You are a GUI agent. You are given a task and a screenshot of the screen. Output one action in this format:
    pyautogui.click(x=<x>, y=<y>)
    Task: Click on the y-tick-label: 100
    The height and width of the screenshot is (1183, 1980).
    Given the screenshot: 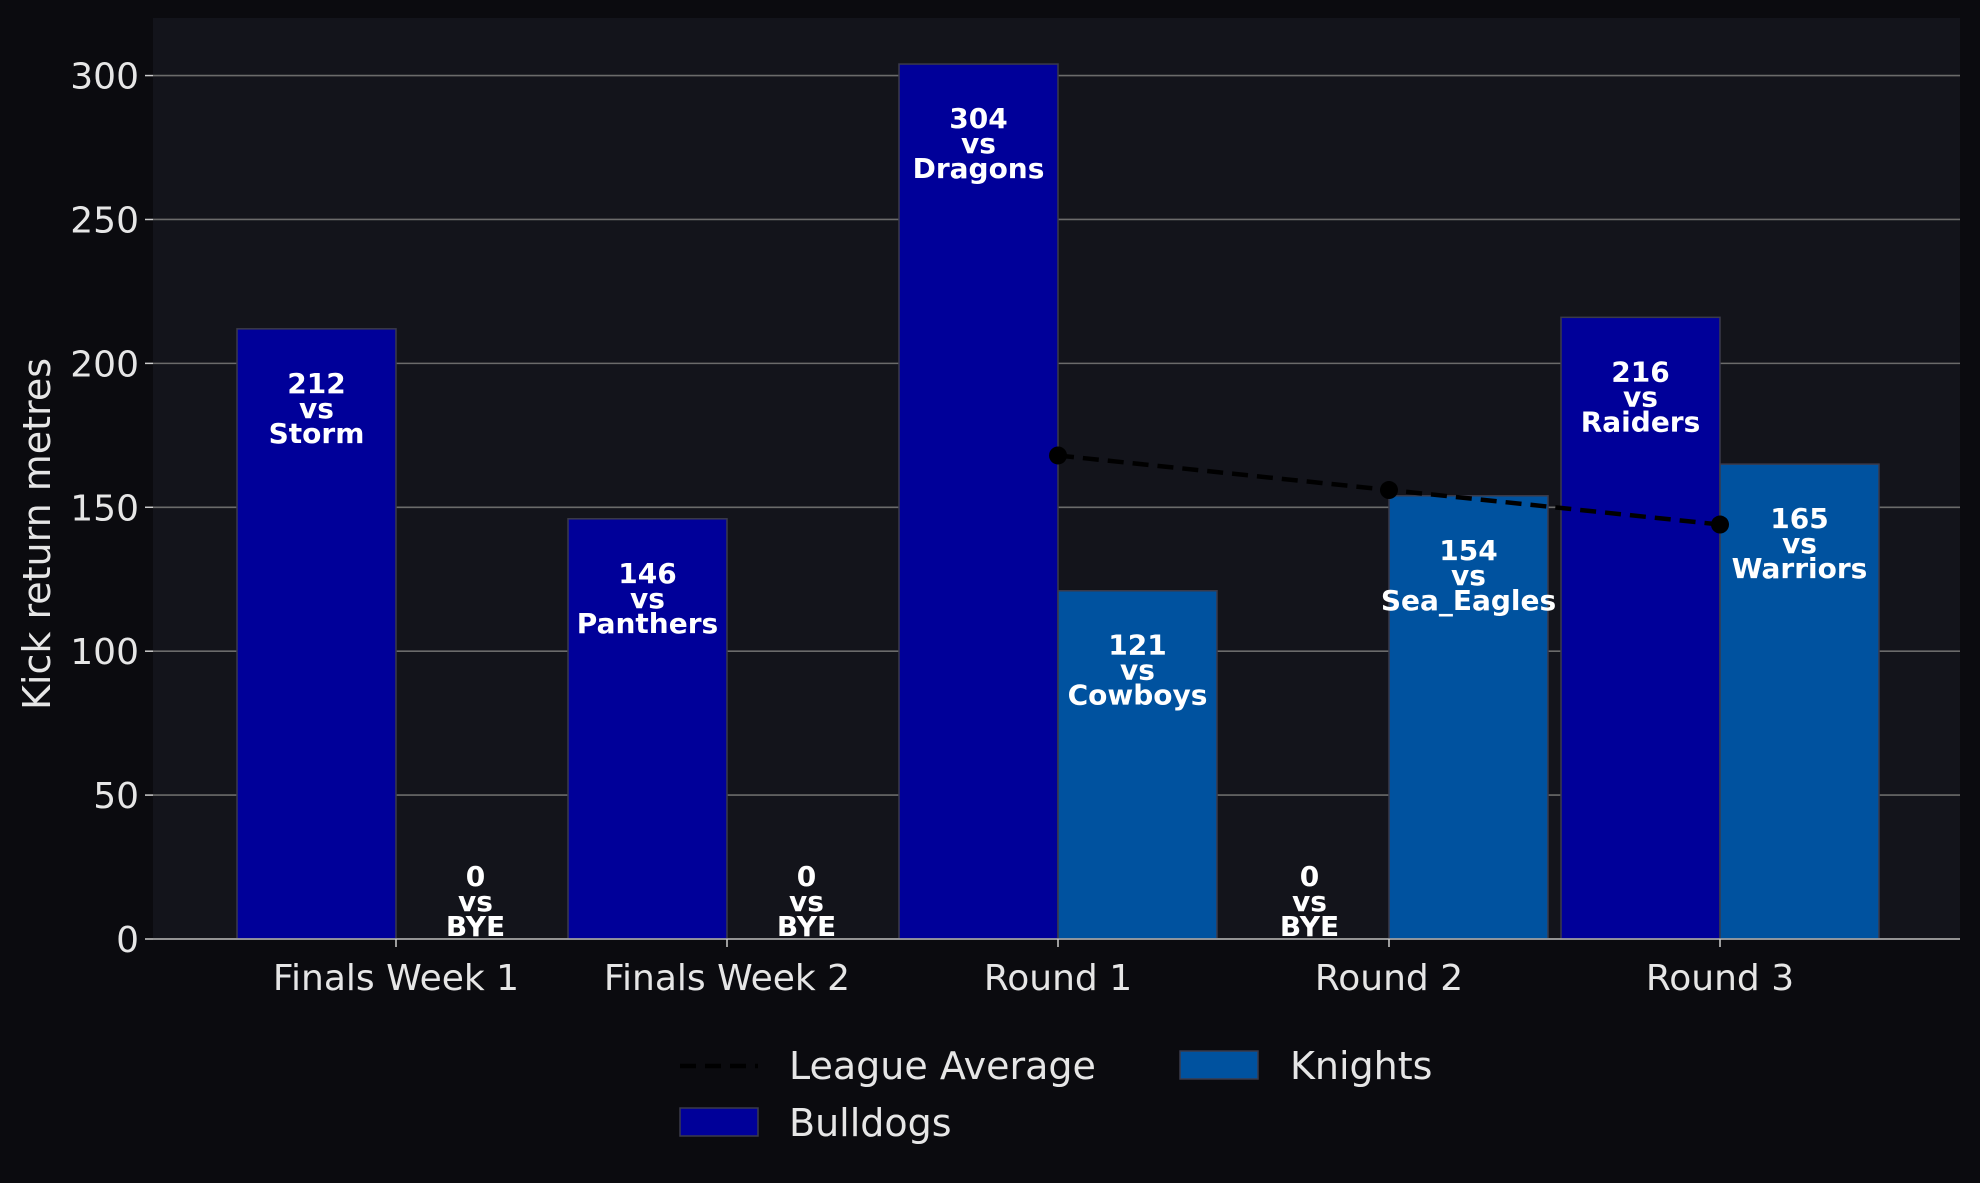 What is the action you would take?
    pyautogui.click(x=104, y=652)
    